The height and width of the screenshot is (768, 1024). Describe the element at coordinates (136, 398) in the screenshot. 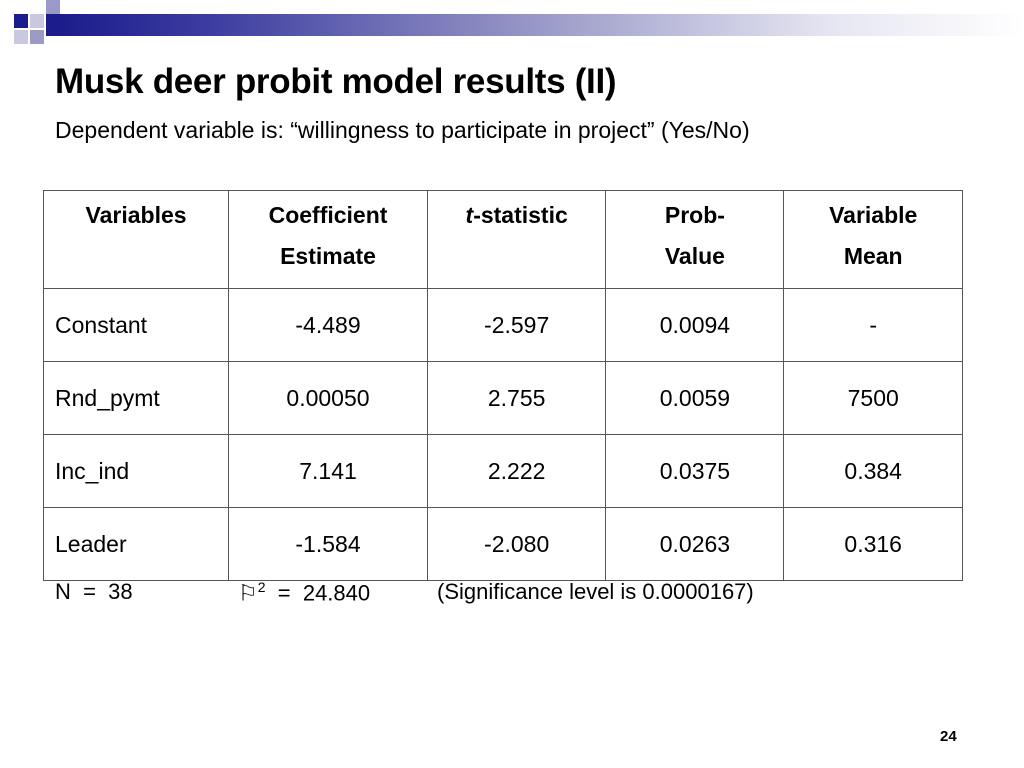

I see `cell-variable: Rnd_pymt` at that location.